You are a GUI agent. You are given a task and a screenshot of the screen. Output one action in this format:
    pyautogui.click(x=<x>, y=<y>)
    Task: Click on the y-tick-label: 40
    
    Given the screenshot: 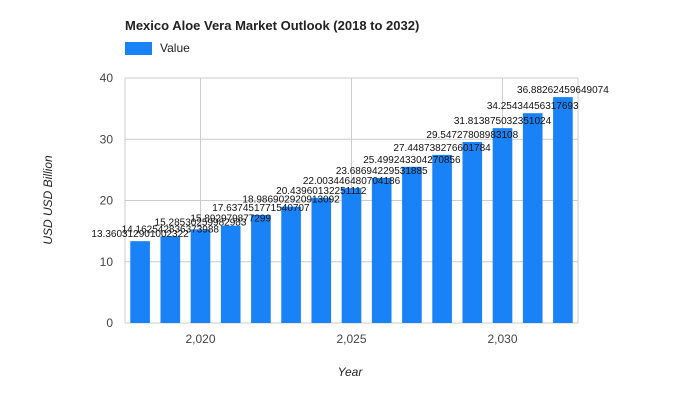 What is the action you would take?
    pyautogui.click(x=107, y=78)
    